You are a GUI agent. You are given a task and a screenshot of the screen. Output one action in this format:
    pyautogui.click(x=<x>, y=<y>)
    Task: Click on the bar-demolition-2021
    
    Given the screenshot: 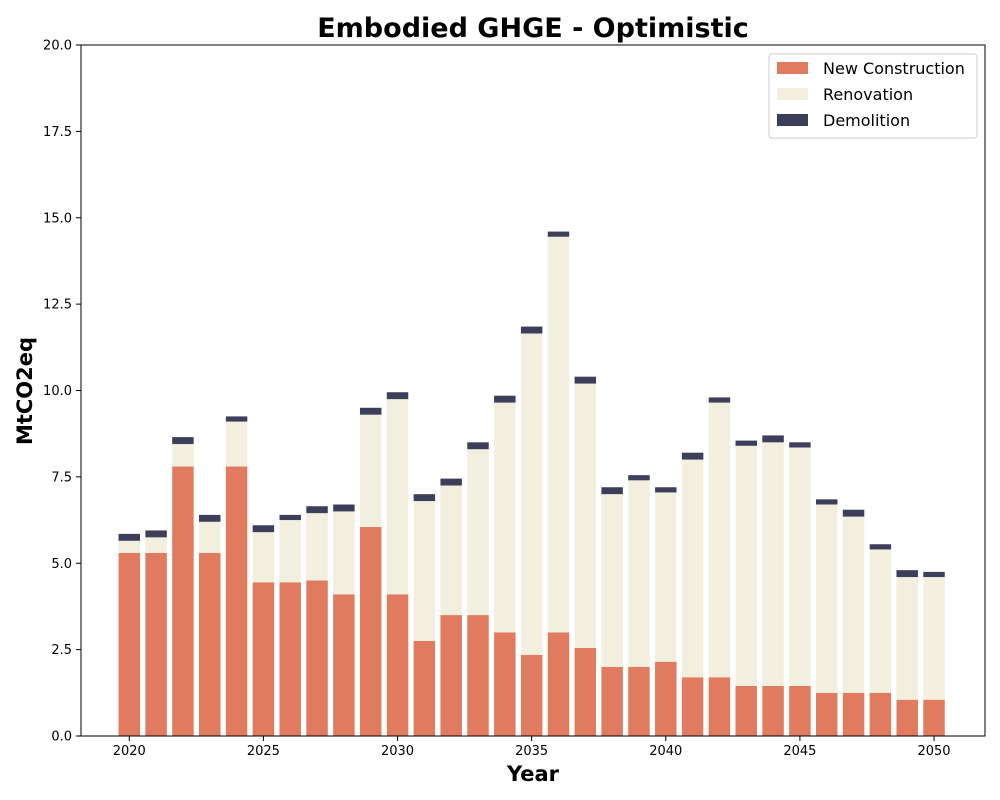 What is the action you would take?
    pyautogui.click(x=156, y=534)
    